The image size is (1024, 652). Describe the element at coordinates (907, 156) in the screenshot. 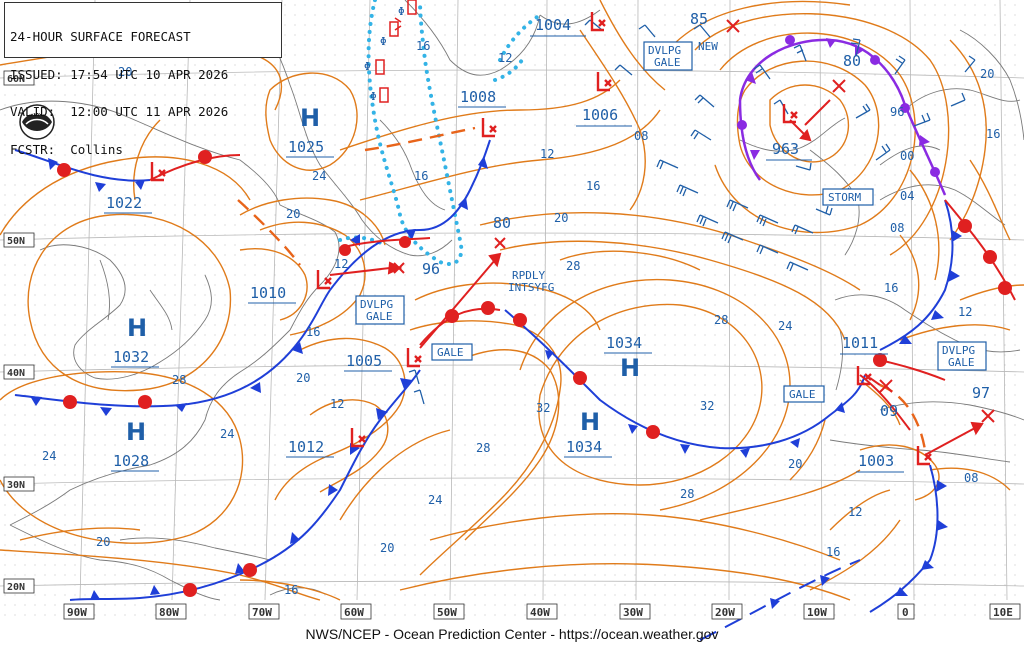

I see `isobar-label: 00` at that location.